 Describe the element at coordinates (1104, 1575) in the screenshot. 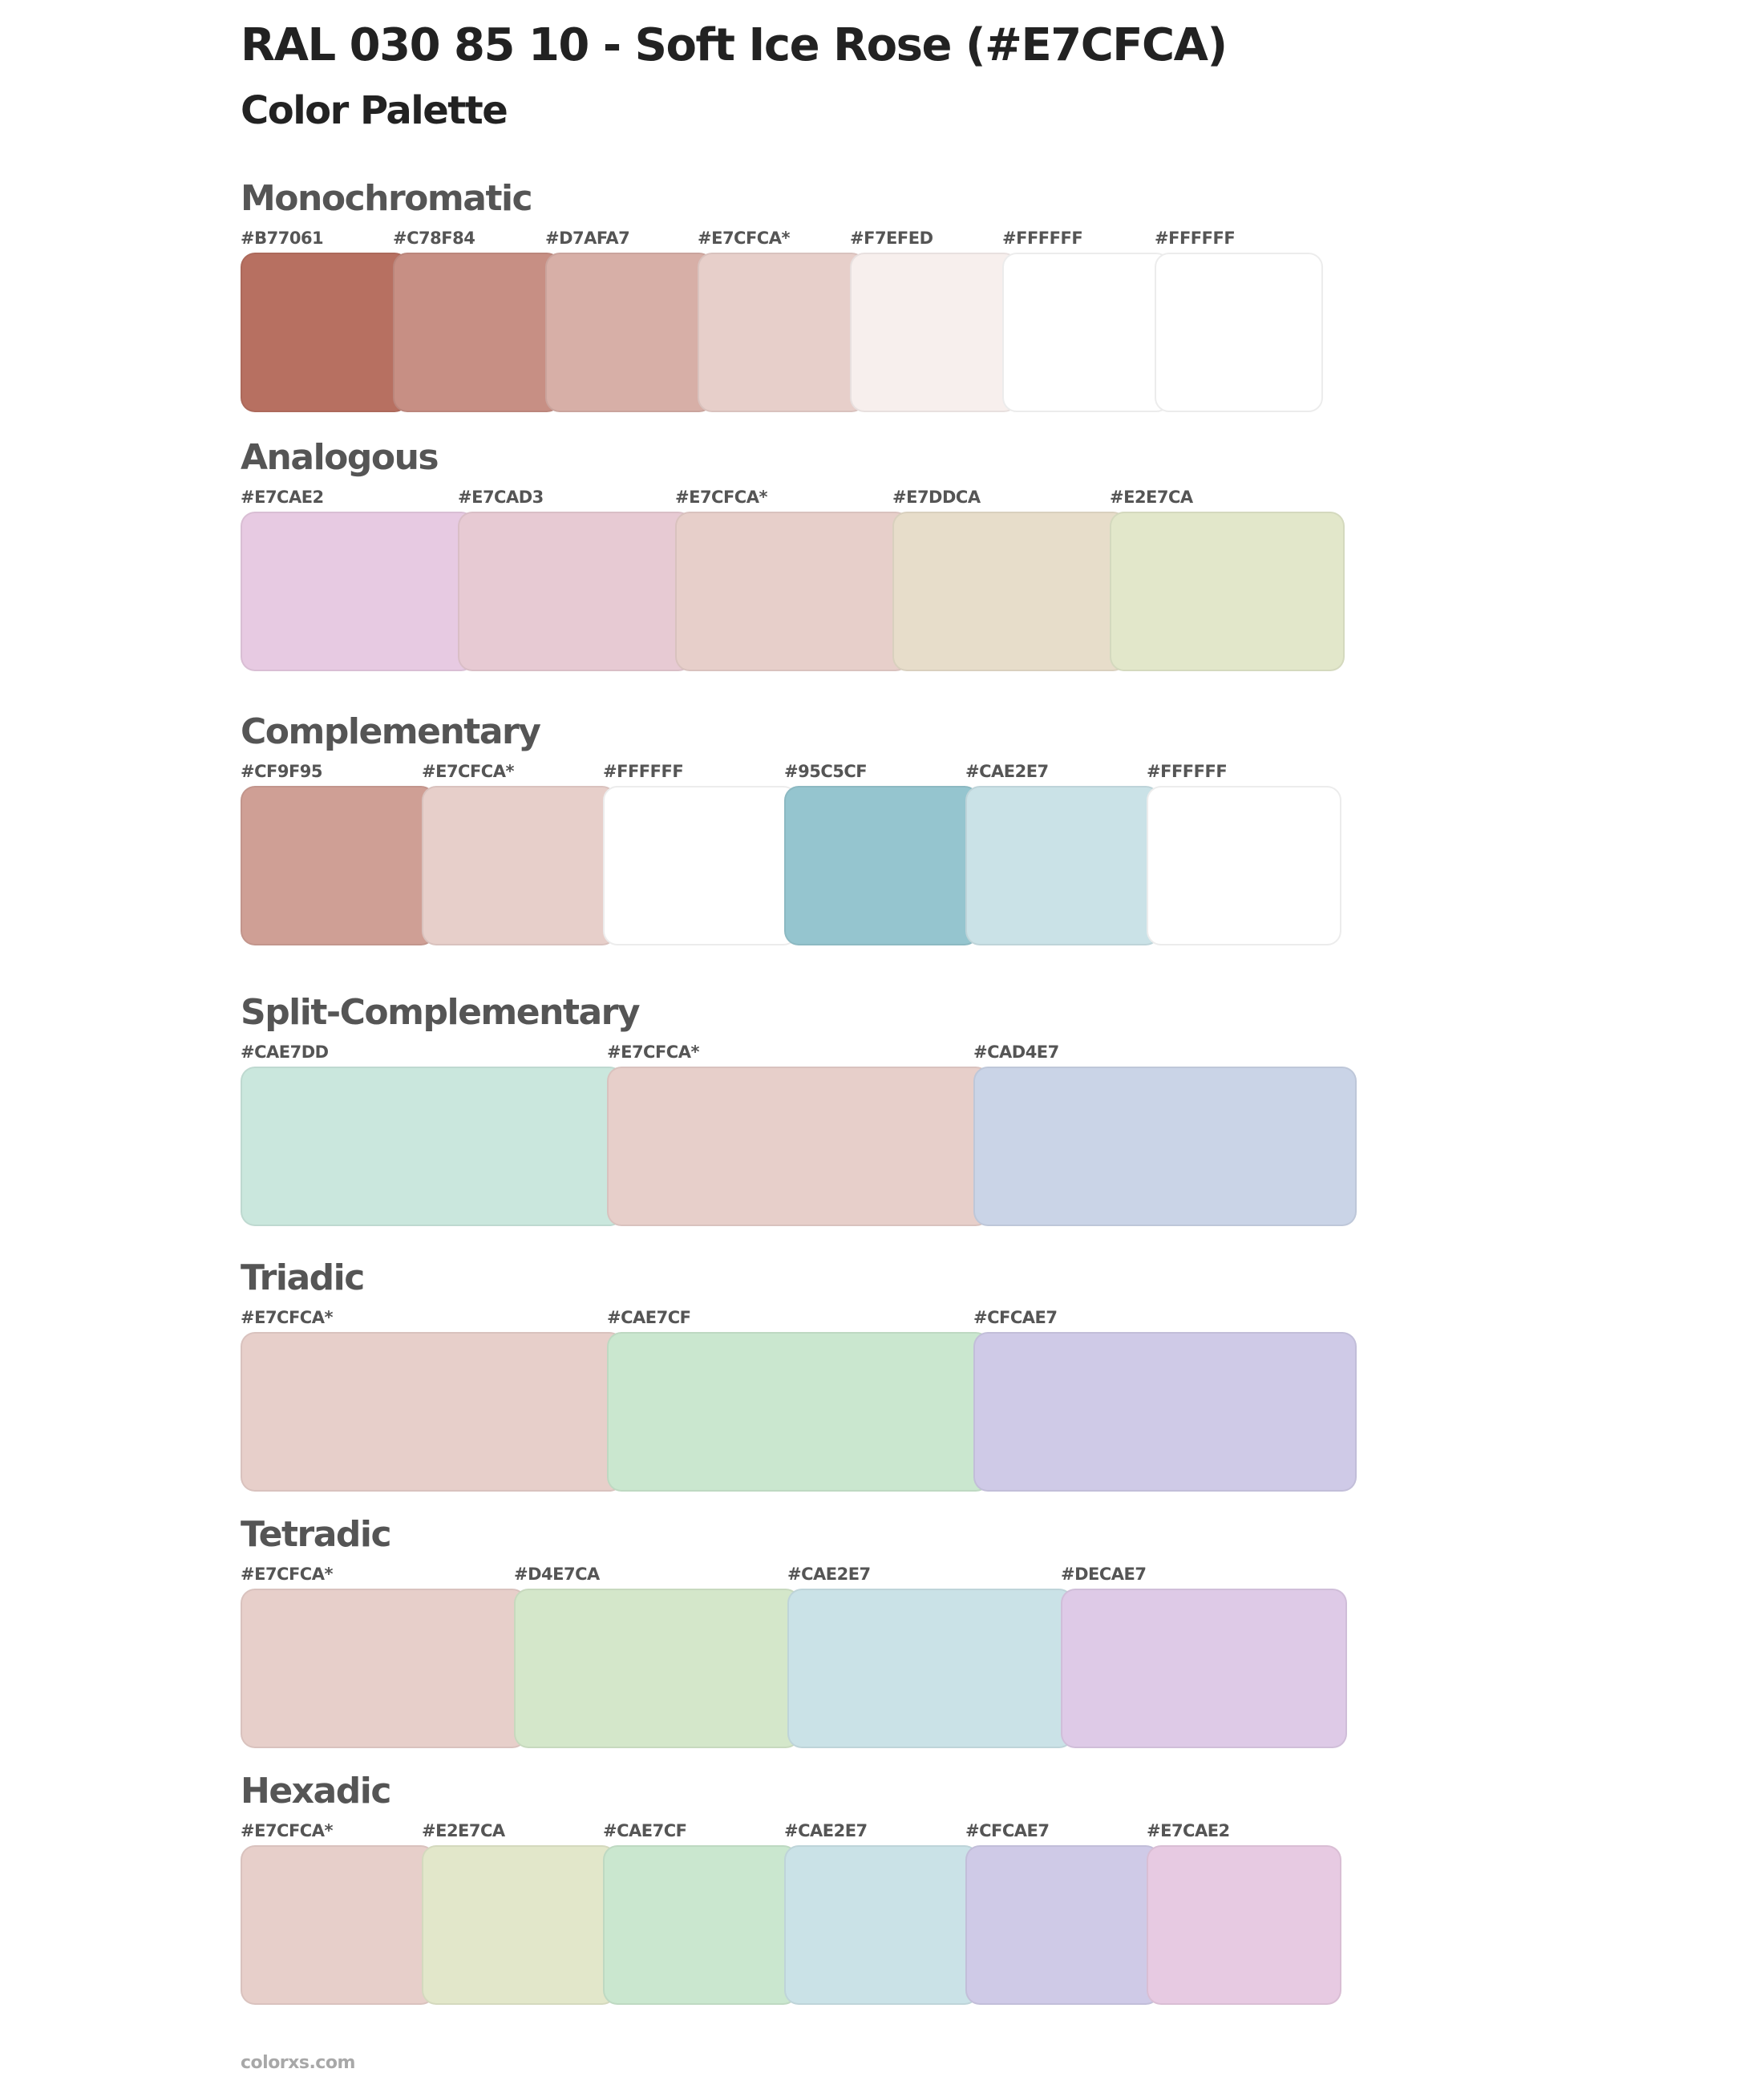

I see `swatch-hex-label: #DECAE7` at that location.